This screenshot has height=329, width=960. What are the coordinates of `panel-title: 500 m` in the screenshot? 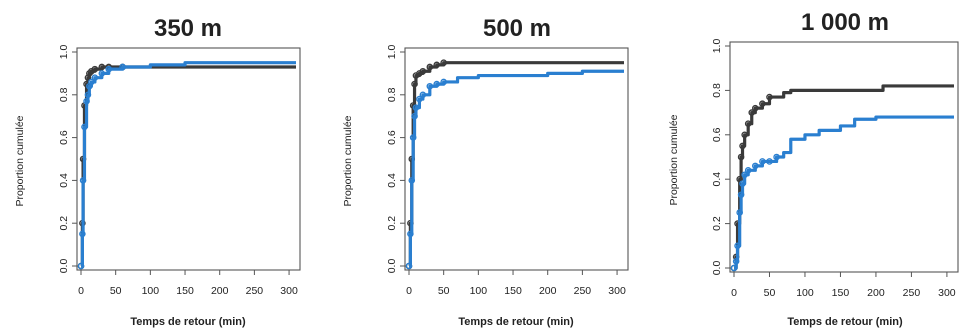 It's located at (517, 28).